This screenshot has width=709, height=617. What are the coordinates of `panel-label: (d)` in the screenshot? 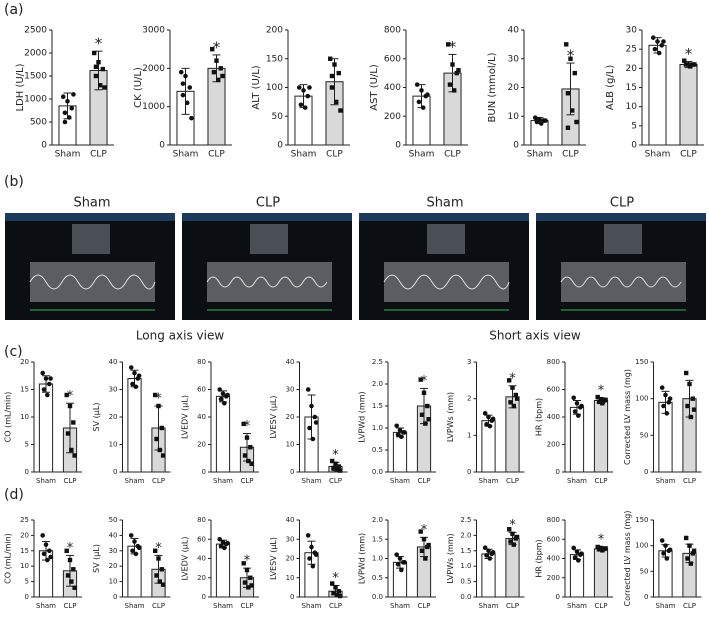 It's located at (14, 495).